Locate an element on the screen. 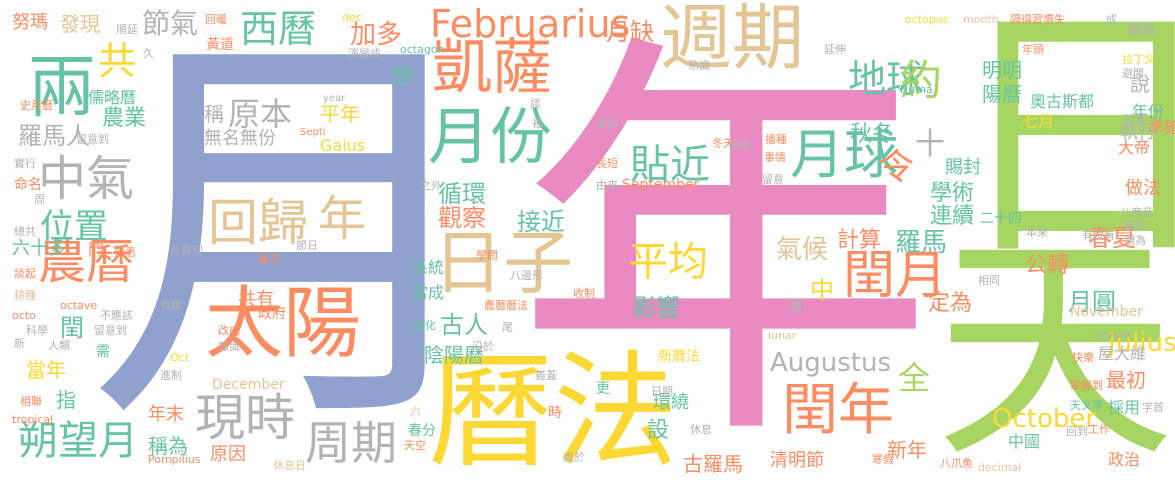  word: 拉丁文 is located at coordinates (1138, 59).